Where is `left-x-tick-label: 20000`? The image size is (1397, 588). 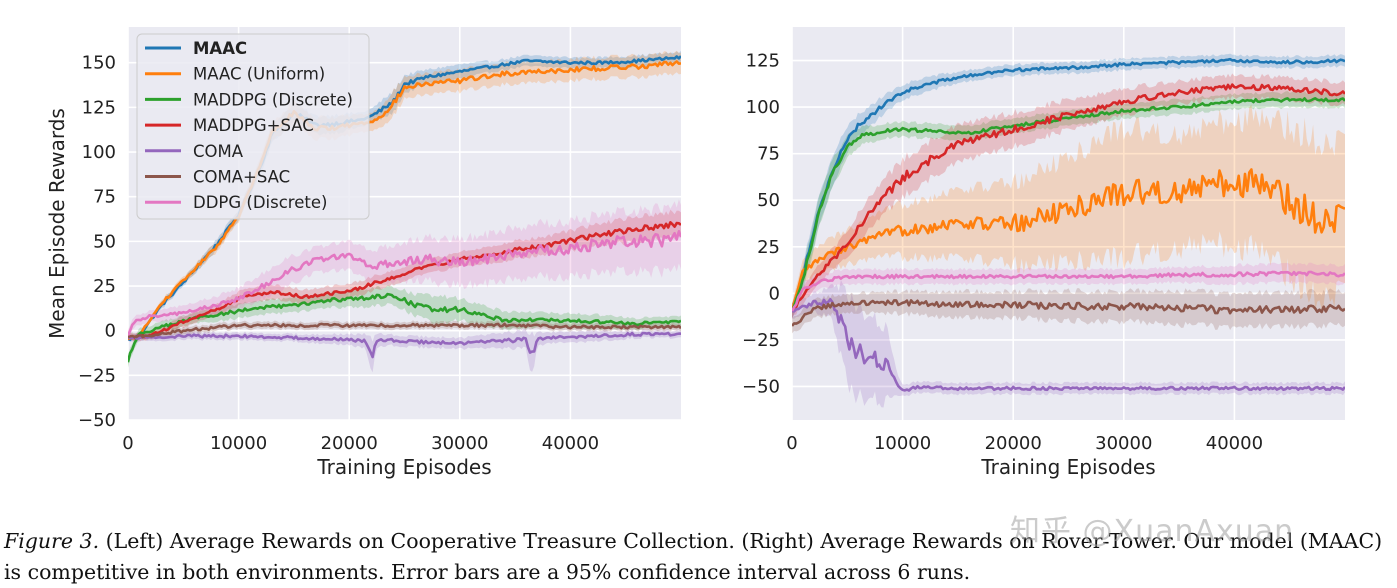
left-x-tick-label: 20000 is located at coordinates (349, 443).